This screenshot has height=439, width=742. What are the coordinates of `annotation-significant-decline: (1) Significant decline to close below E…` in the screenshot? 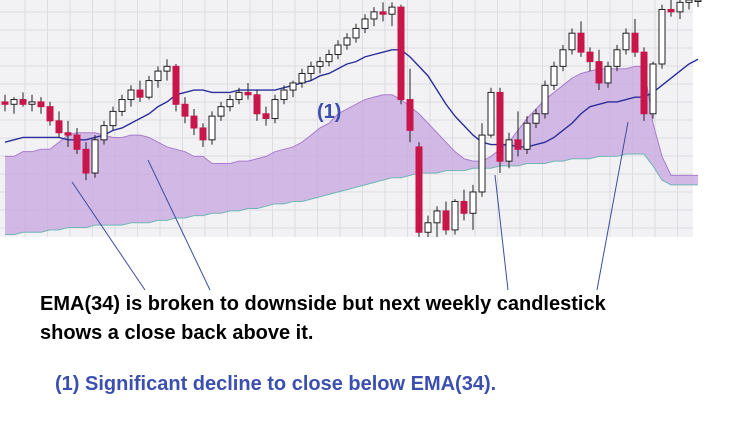 It's located at (276, 384).